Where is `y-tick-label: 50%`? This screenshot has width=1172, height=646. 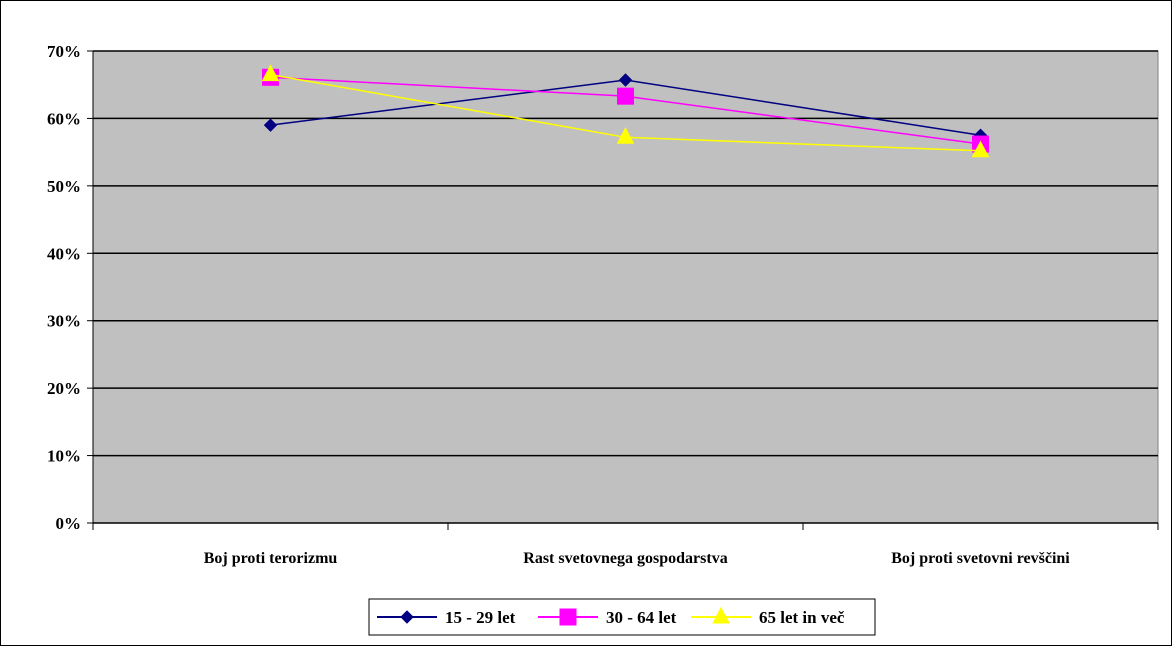 y-tick-label: 50% is located at coordinates (64, 186).